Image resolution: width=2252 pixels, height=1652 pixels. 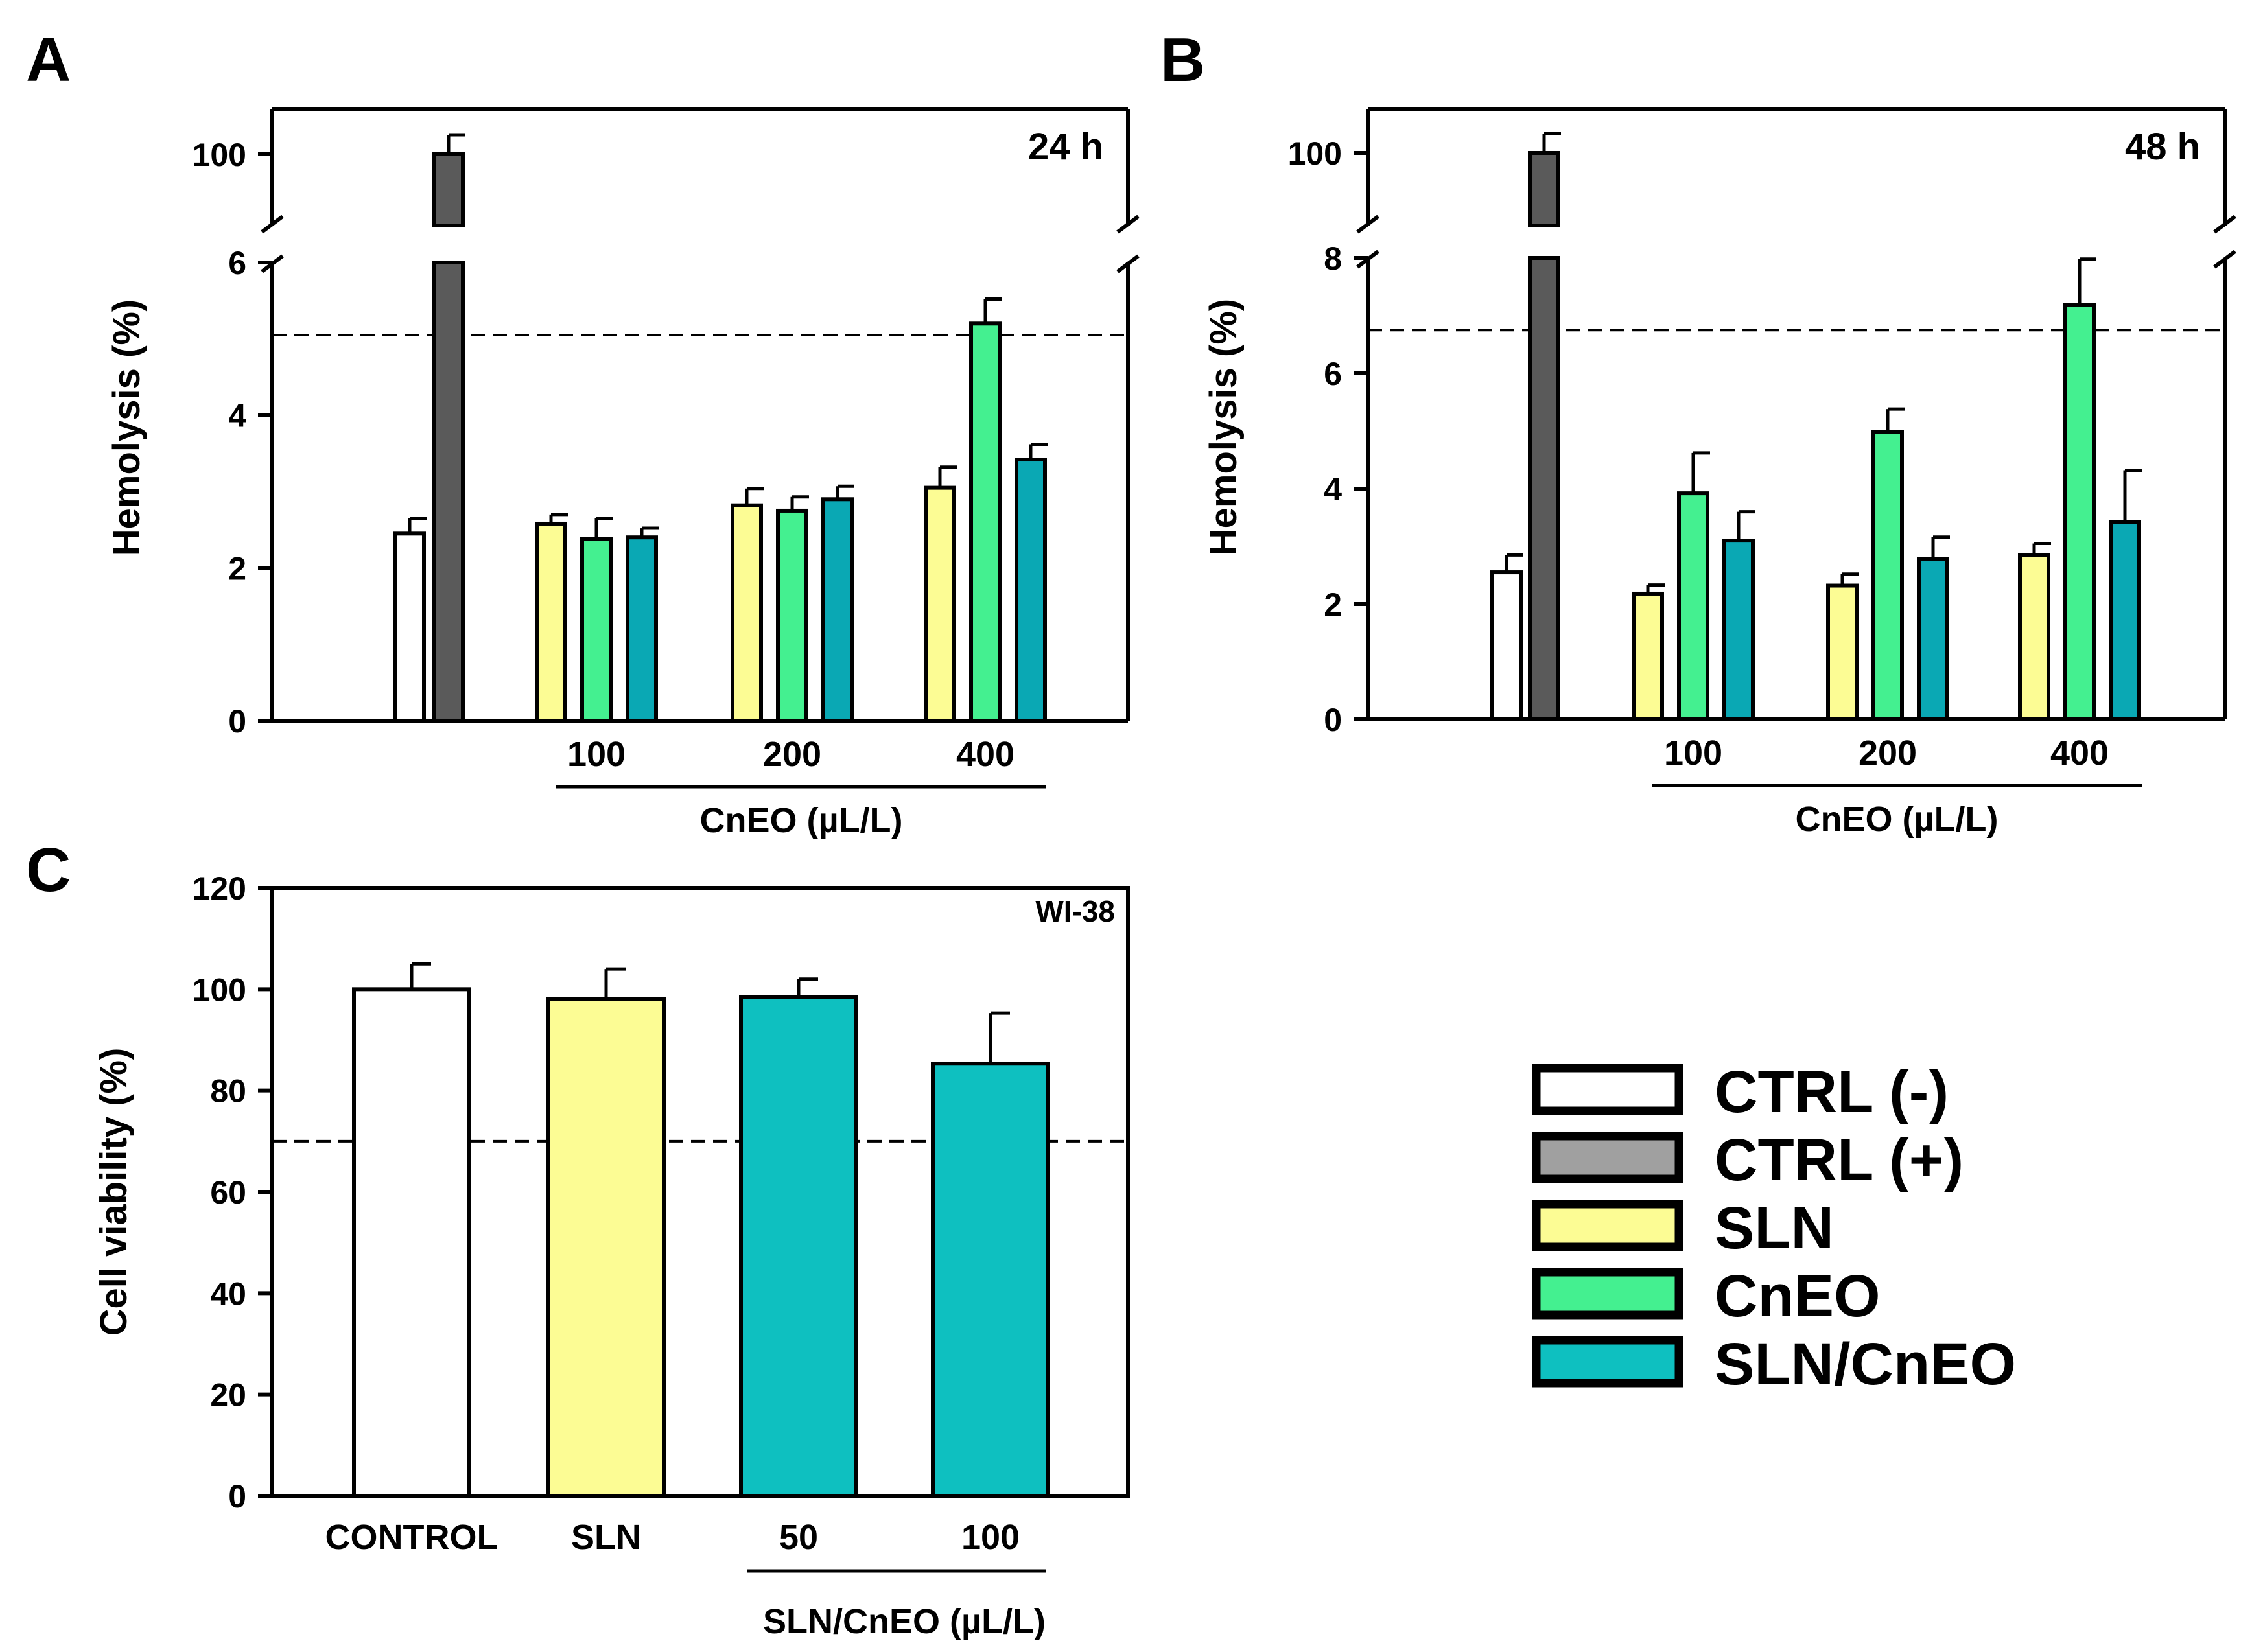 What do you see at coordinates (1333, 258) in the screenshot?
I see `y-tick-label: 8` at bounding box center [1333, 258].